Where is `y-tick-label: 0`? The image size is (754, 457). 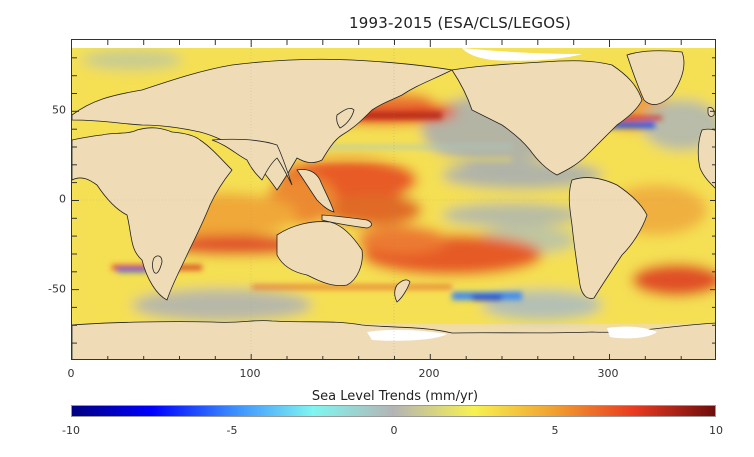 y-tick-label: 0 is located at coordinates (62, 199).